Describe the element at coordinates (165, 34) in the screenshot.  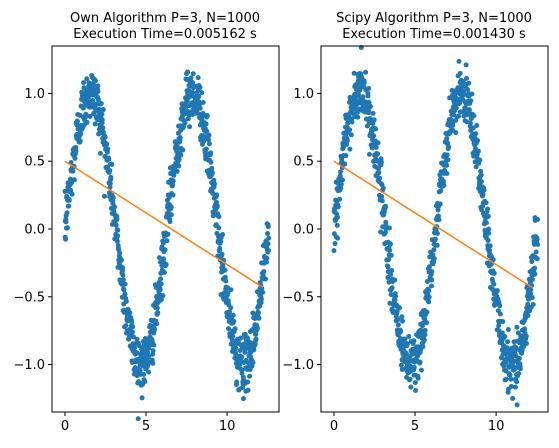
I see `left-chart-title-line-2: Execution Time=0.005162 s` at that location.